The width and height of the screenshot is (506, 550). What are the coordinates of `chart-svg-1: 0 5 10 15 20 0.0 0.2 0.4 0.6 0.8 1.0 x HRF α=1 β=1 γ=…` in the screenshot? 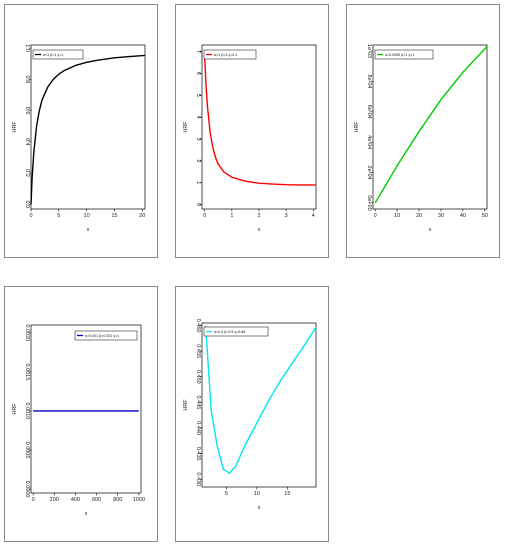 It's located at (79, 138).